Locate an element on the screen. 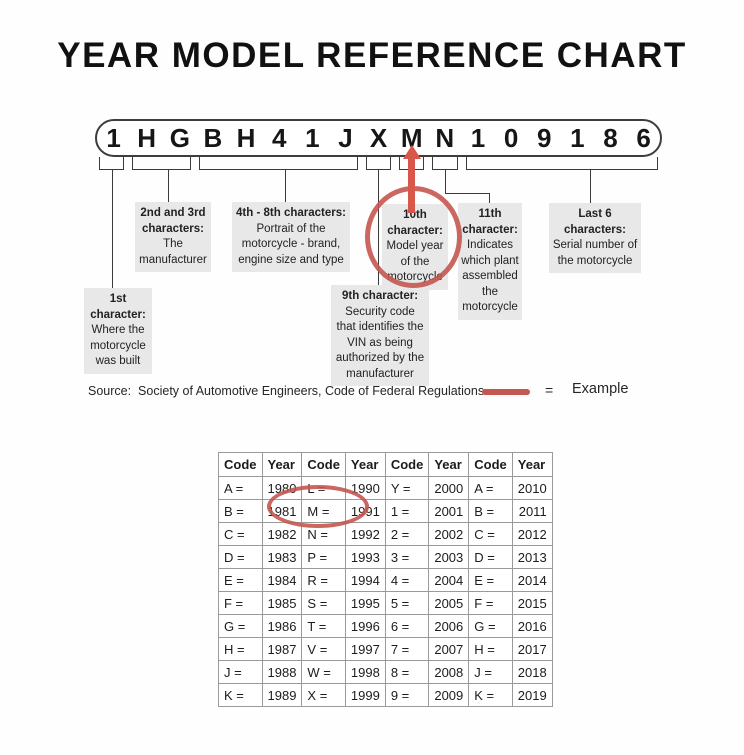  table-row: G = 1986 T = 1996 6 = 2006 G = 2016 is located at coordinates (385, 626).